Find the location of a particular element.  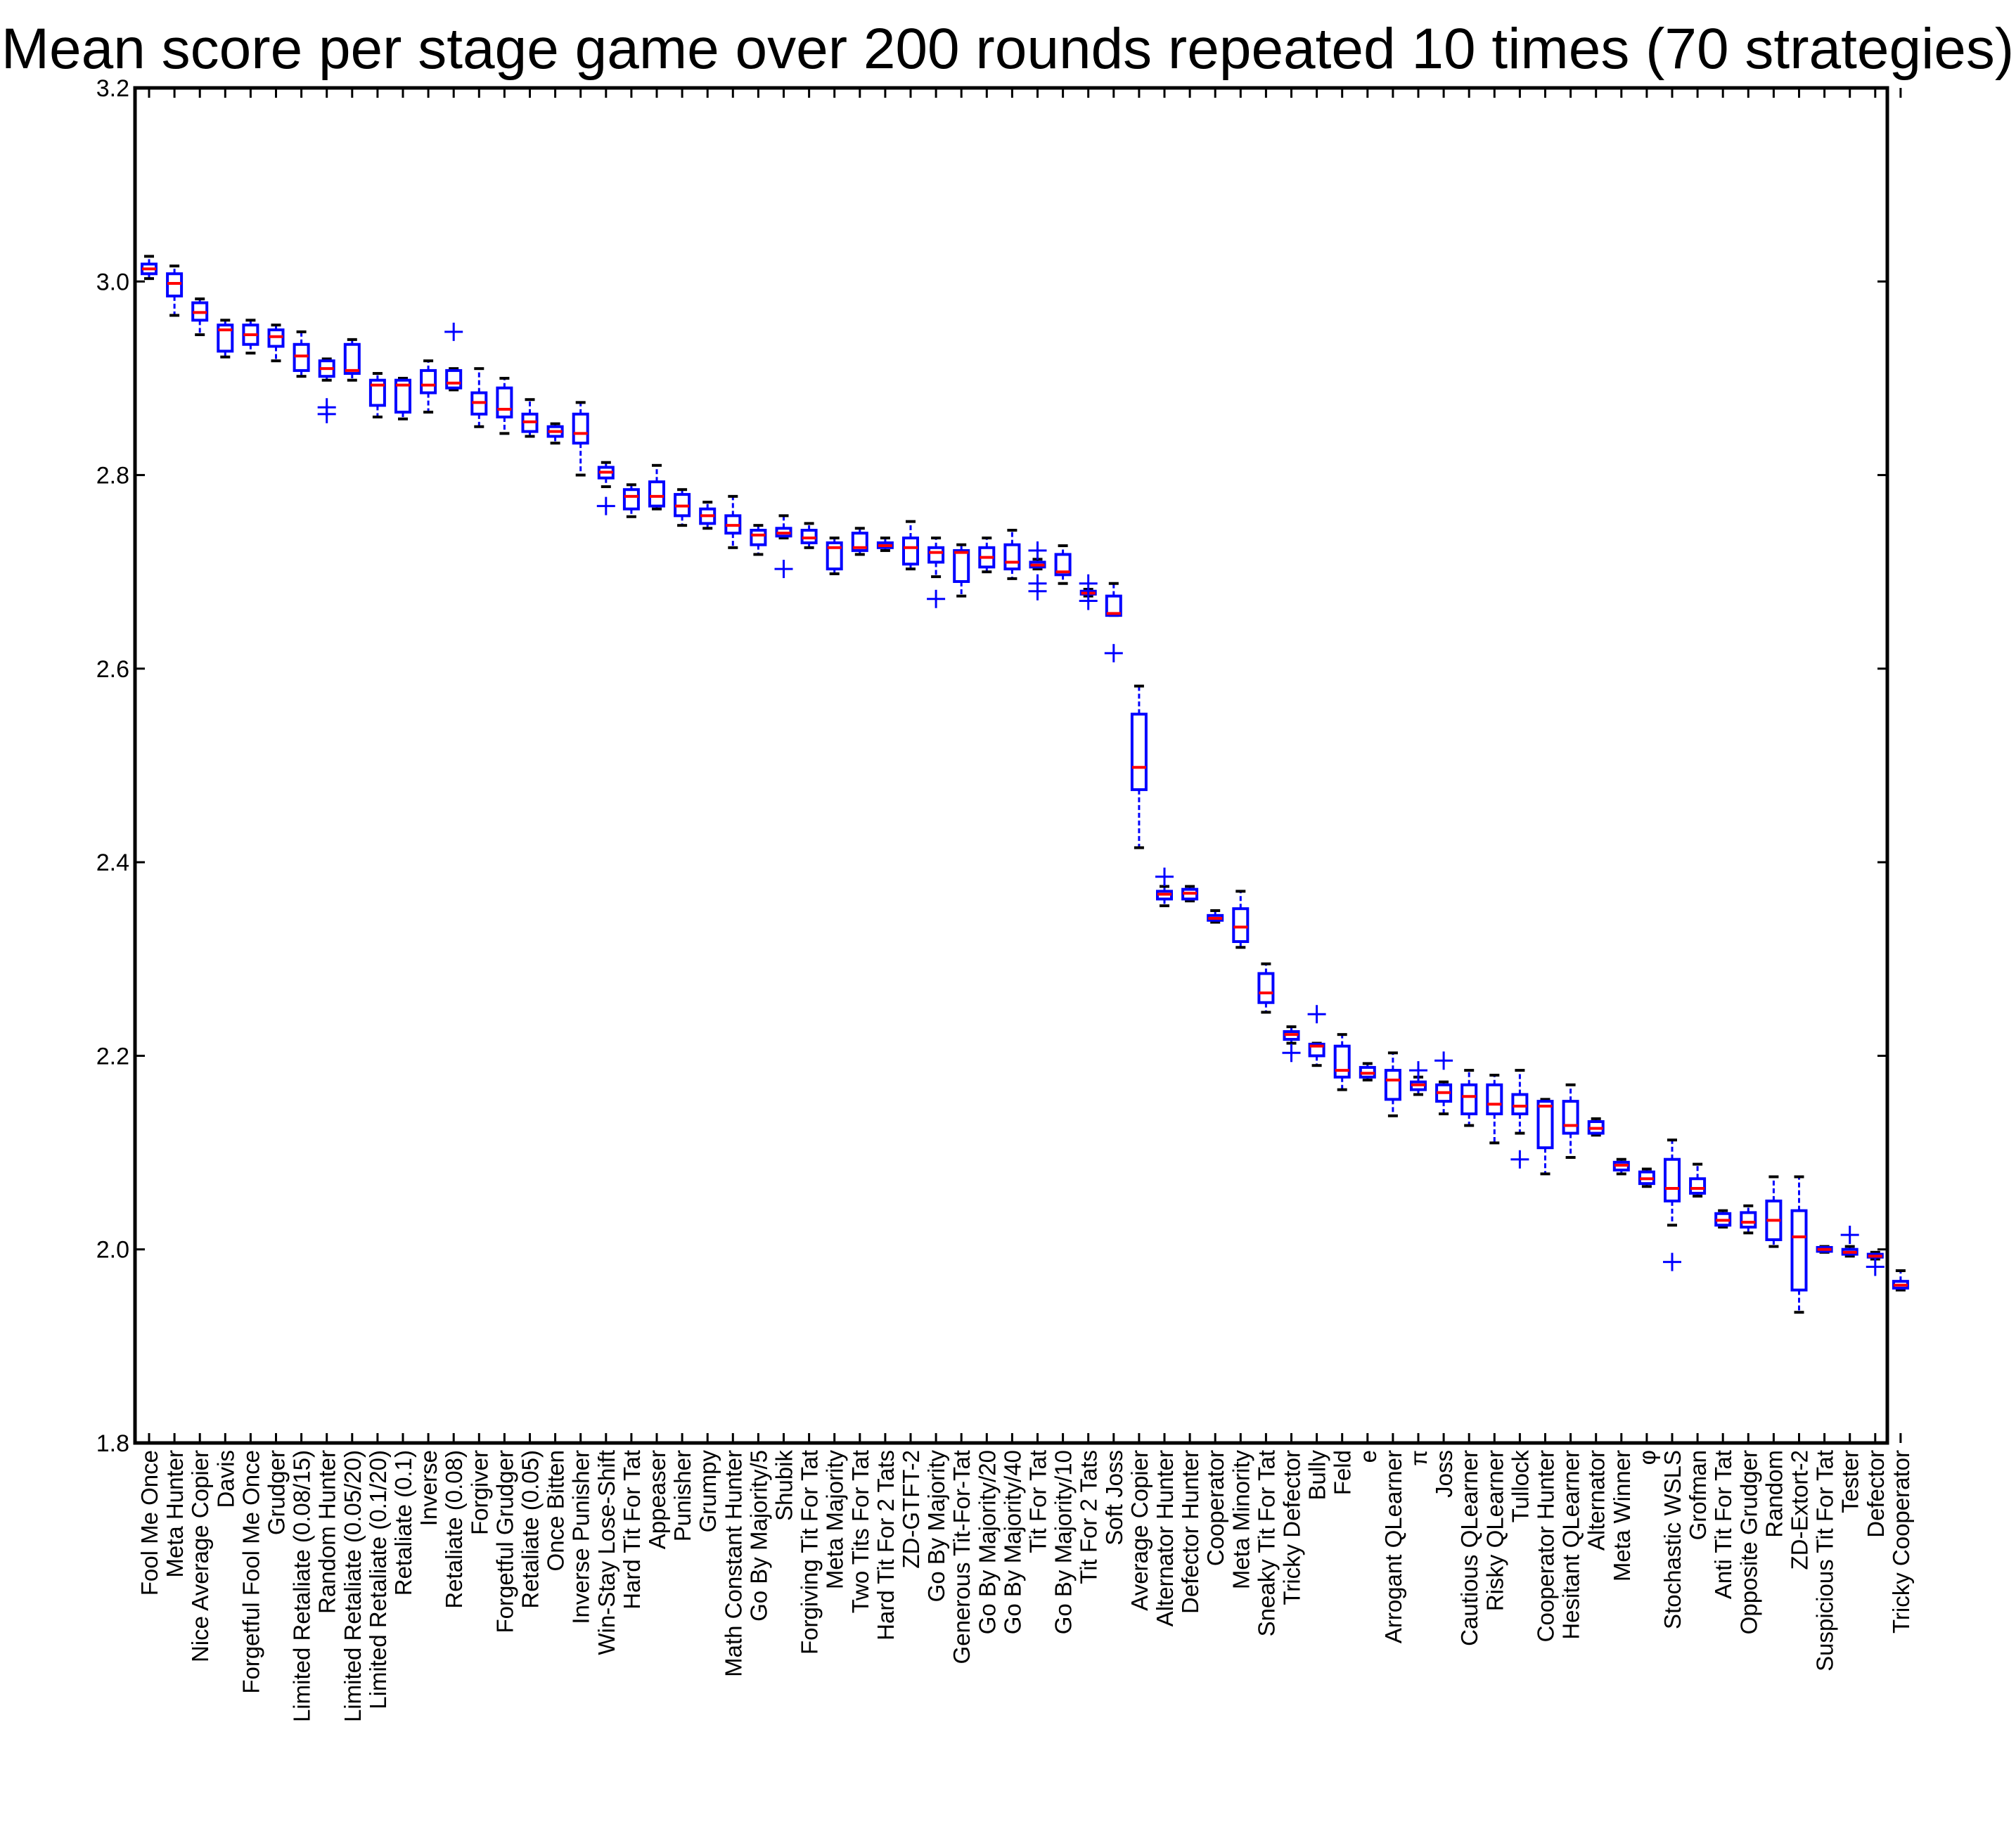

x-category-label: Go By Majority/20 is located at coordinates (987, 1542).